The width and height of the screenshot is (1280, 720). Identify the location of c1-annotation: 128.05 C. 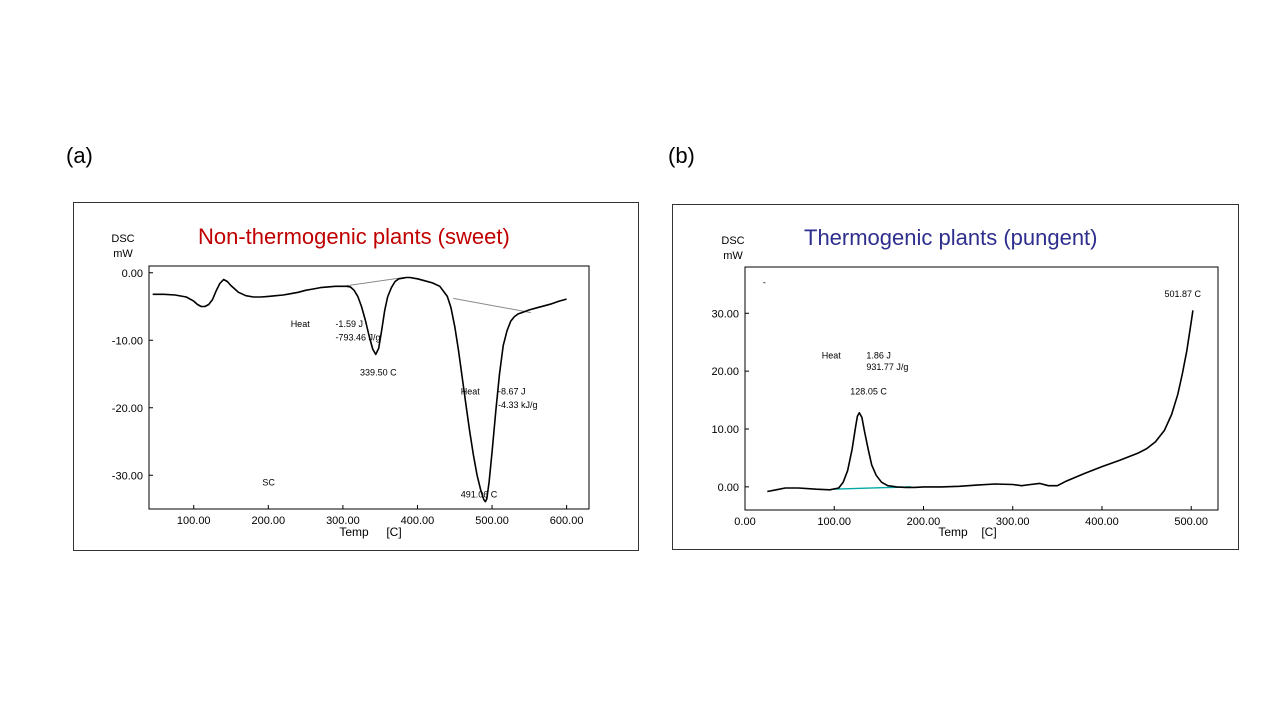
(868, 391).